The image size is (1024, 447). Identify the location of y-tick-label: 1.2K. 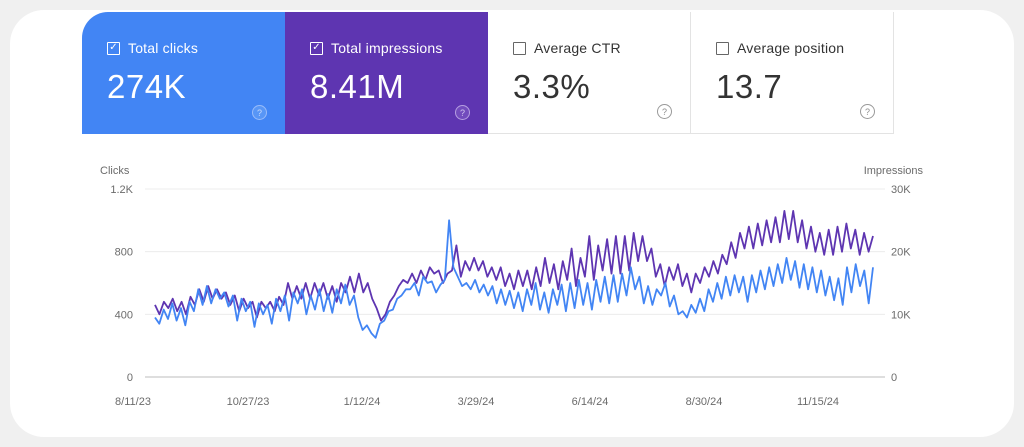
(121, 190).